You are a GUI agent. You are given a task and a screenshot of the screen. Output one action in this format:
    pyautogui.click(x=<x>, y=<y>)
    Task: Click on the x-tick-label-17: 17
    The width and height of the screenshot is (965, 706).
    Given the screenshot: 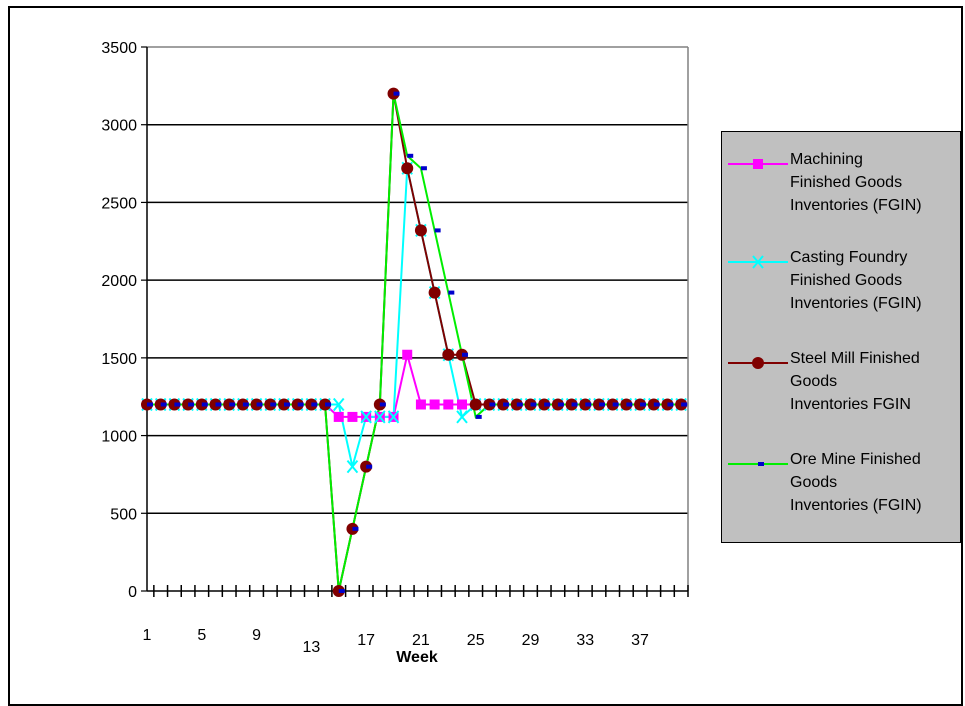 What is the action you would take?
    pyautogui.click(x=366, y=640)
    